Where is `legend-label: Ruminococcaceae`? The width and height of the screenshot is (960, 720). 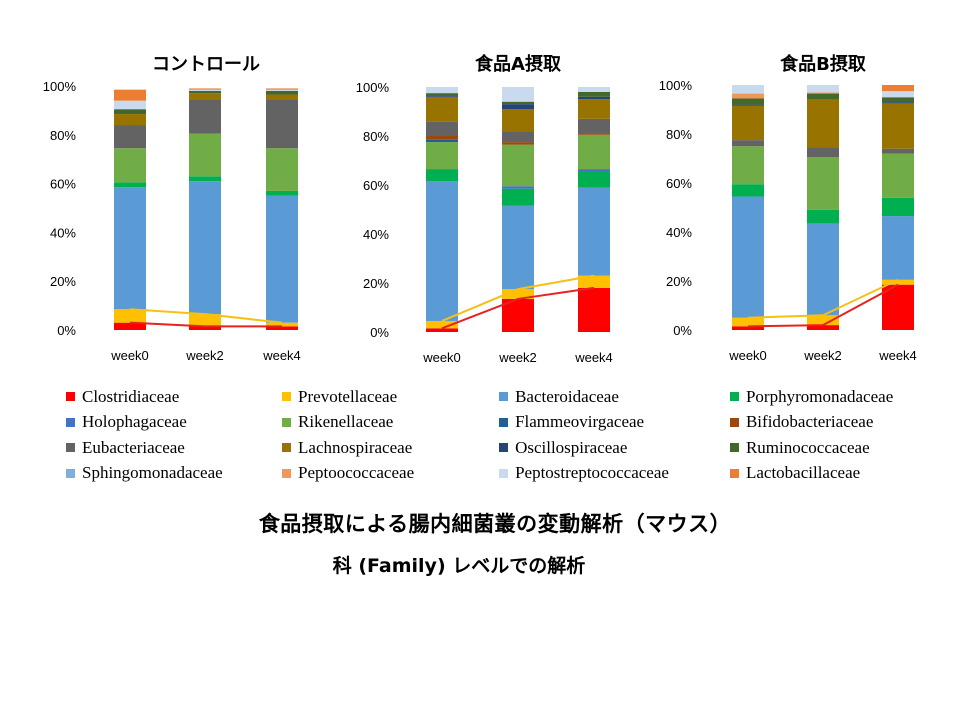
legend-label: Ruminococcaceae is located at coordinates (807, 447).